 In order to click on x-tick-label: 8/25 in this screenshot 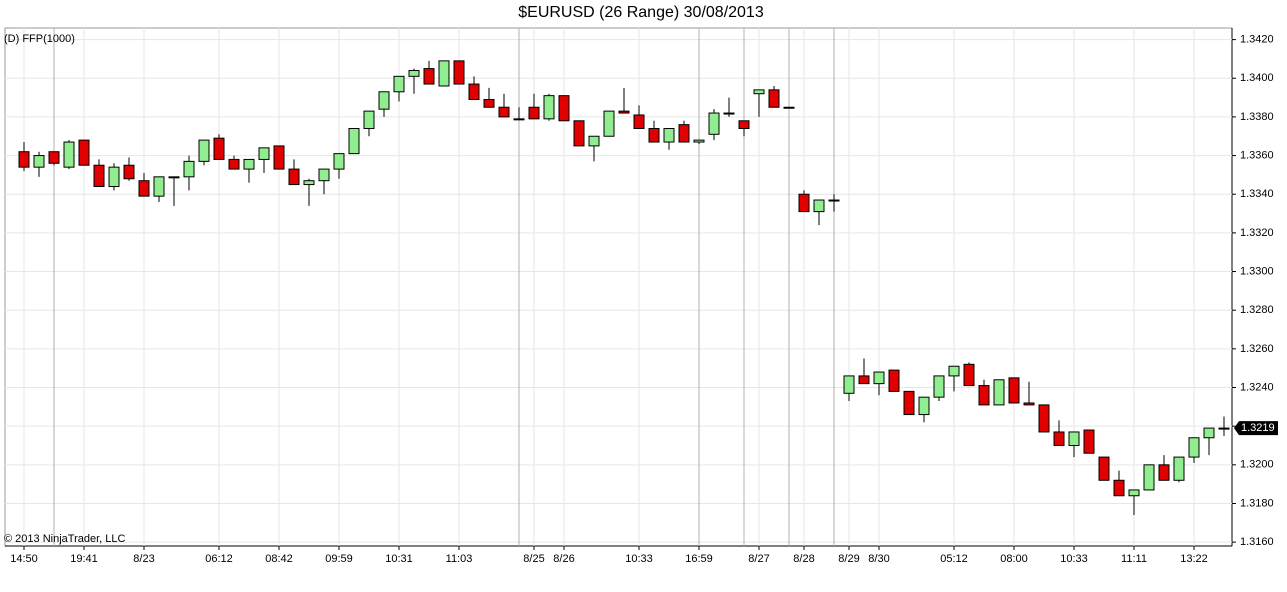, I will do `click(533, 559)`.